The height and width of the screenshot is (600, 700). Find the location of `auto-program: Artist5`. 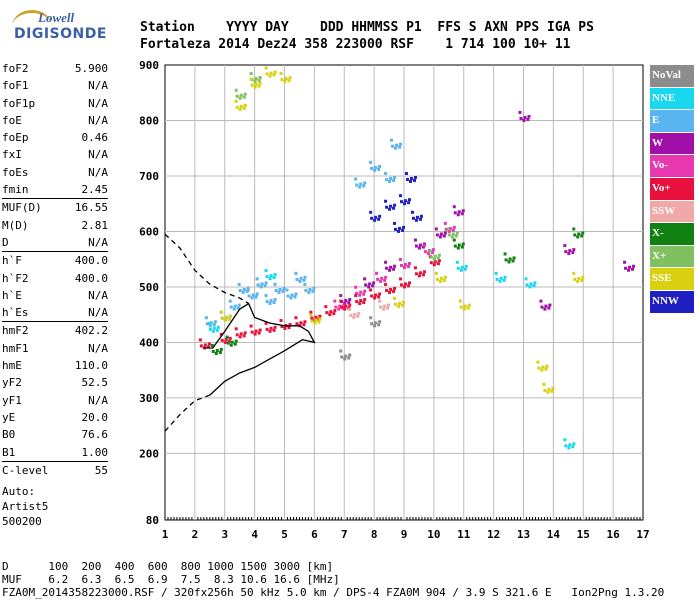

auto-program: Artist5 is located at coordinates (25, 506).